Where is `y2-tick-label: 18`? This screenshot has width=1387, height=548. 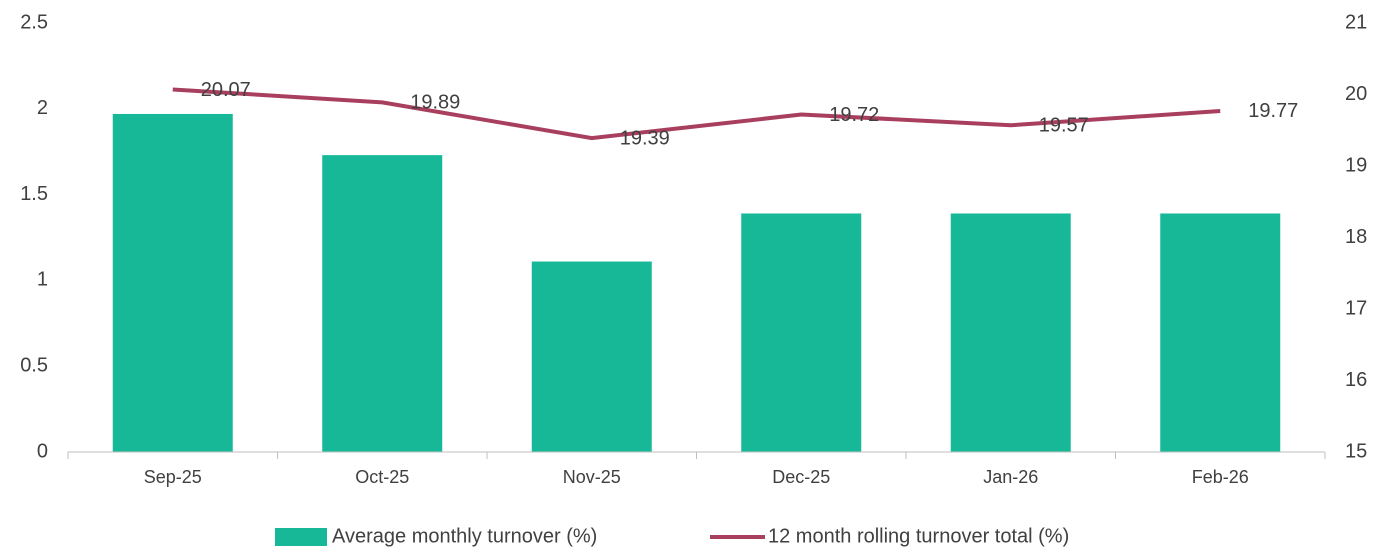
y2-tick-label: 18 is located at coordinates (1356, 237).